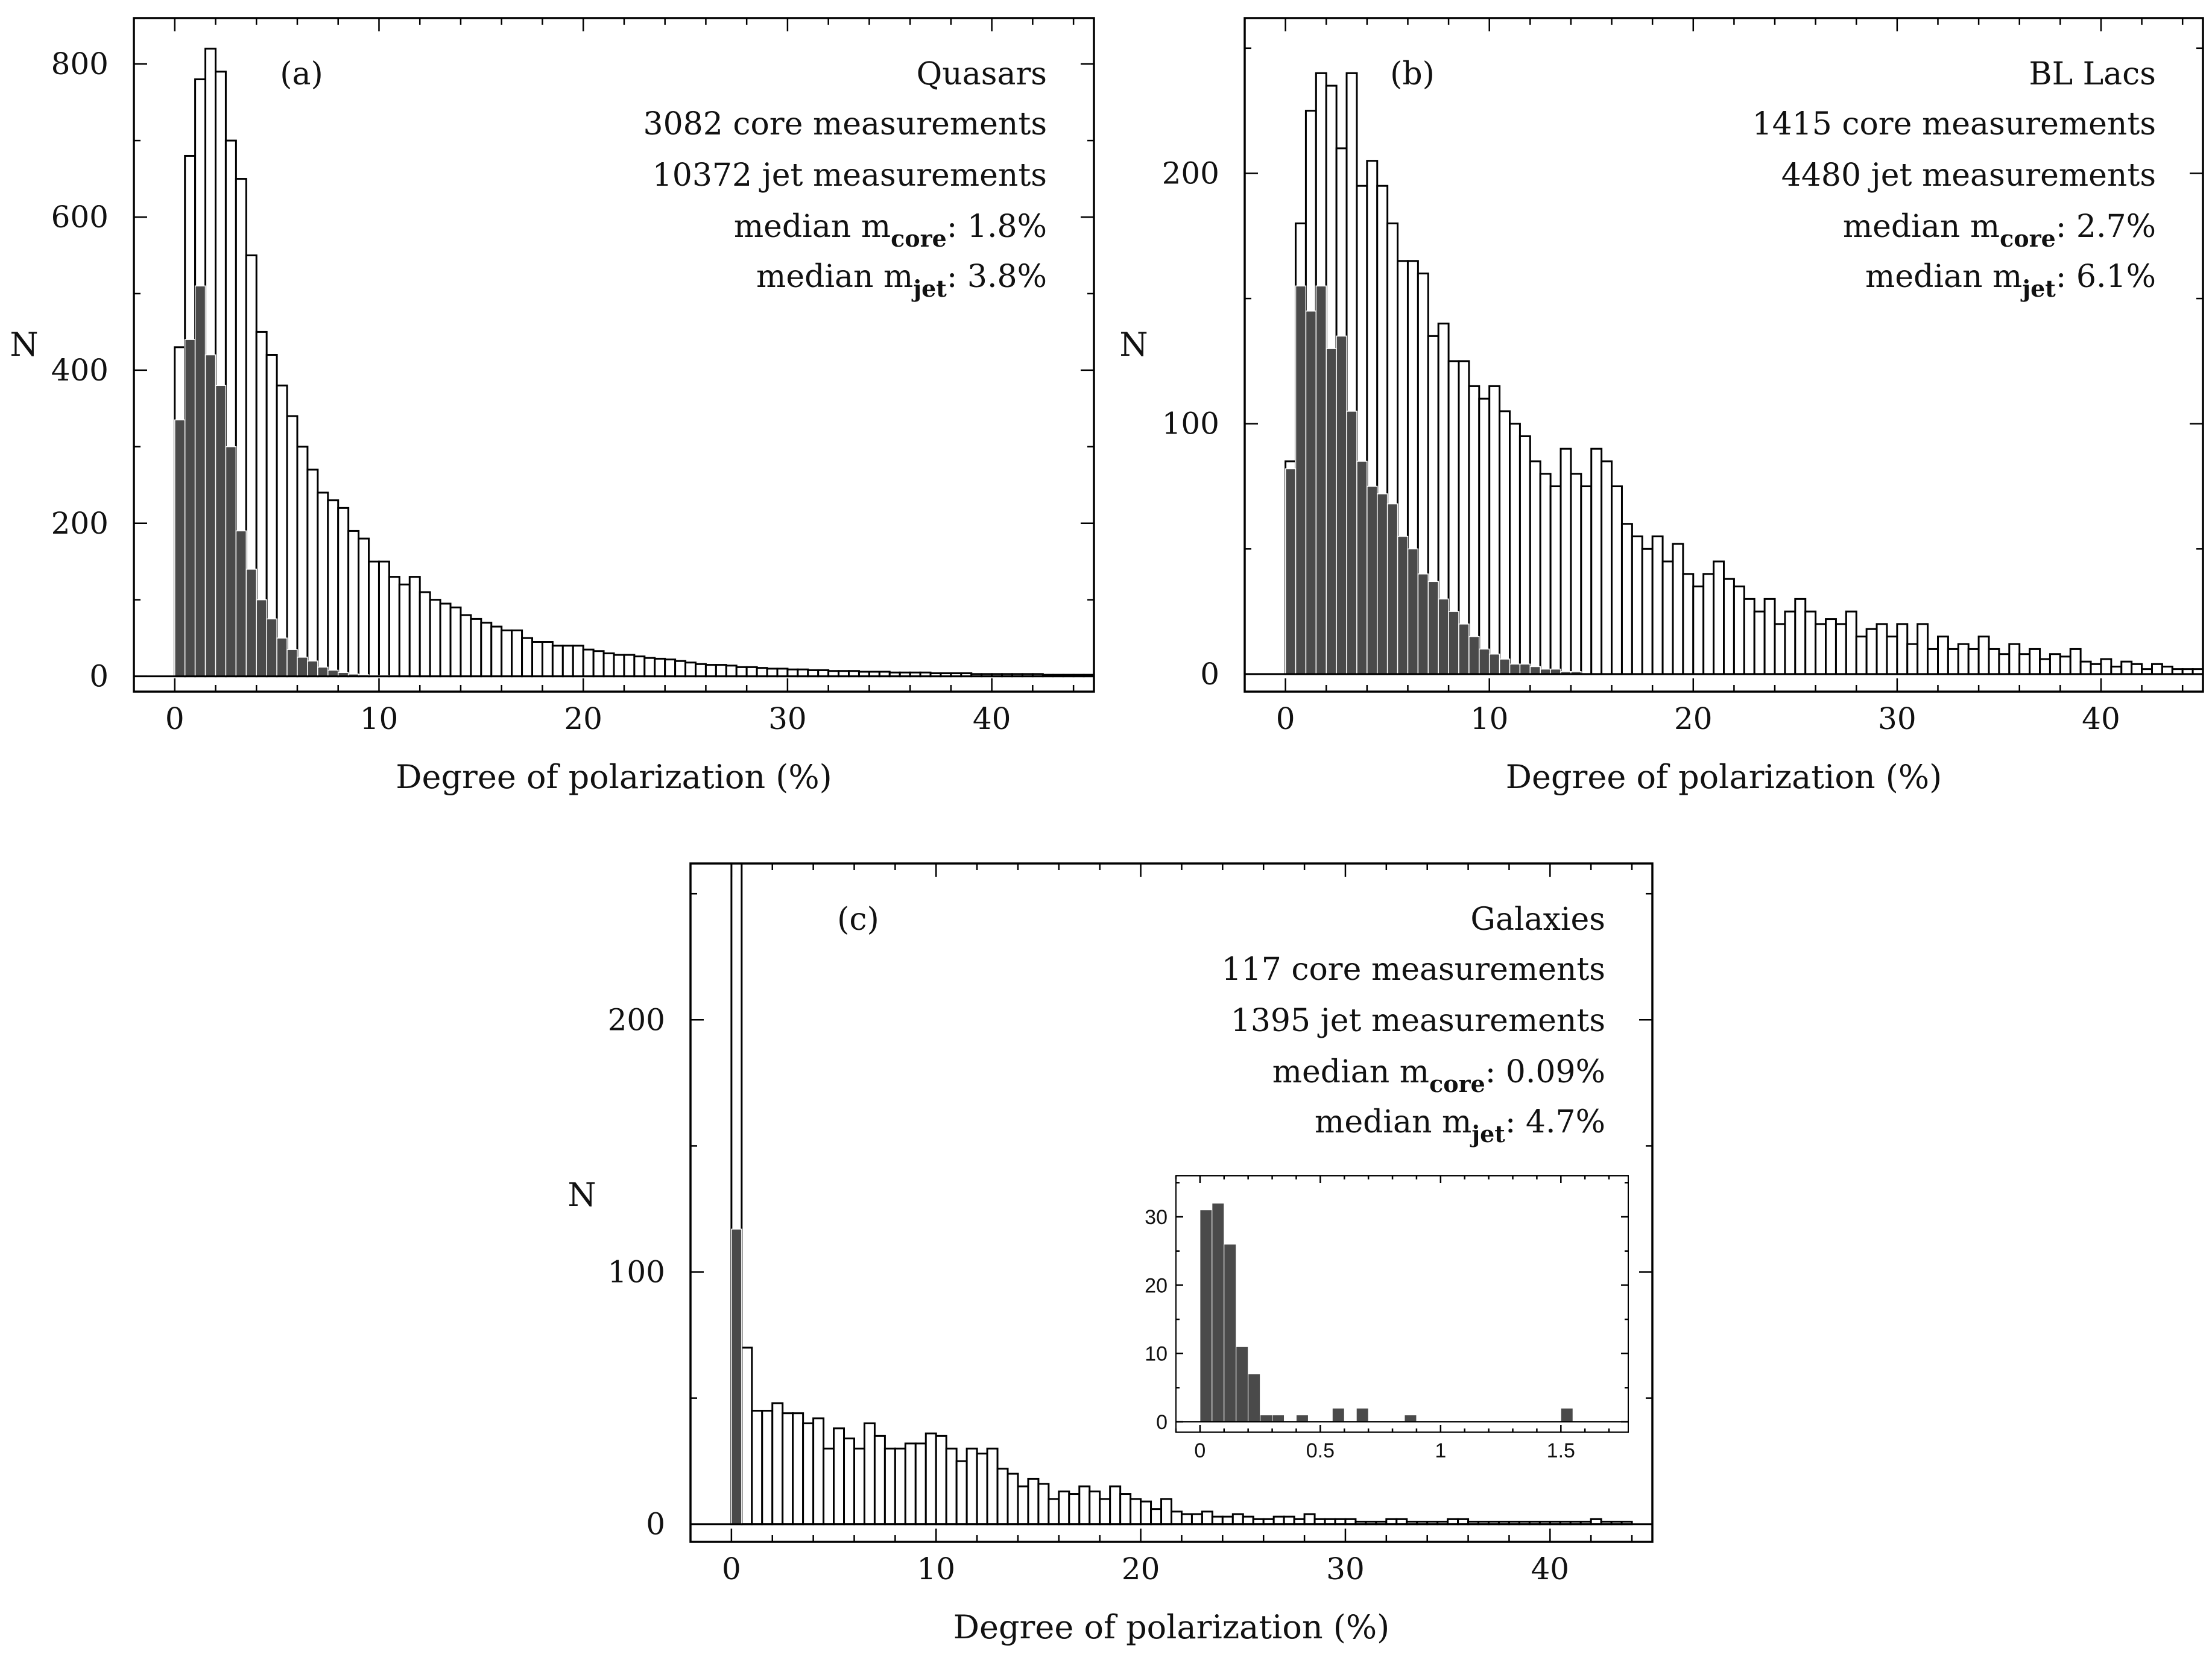 This screenshot has height=1654, width=2212. Describe the element at coordinates (379, 719) in the screenshot. I see `x-tick-label: 10` at that location.